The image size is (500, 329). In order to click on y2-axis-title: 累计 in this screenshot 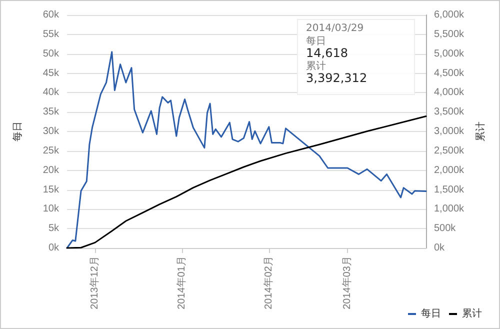, I will do `click(480, 132)`.